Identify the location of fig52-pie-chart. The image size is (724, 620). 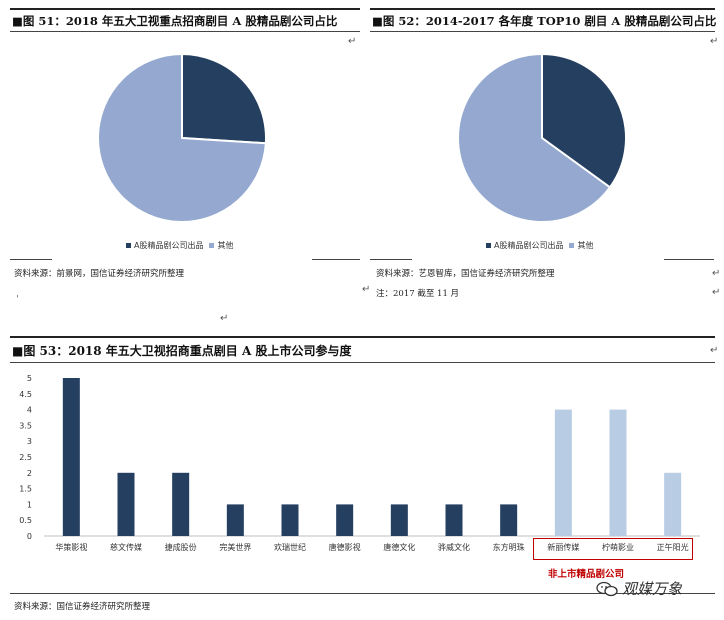
(542, 137).